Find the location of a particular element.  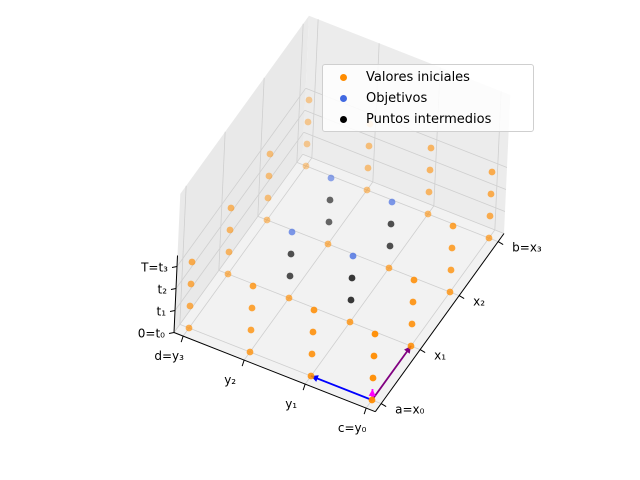

y-tick-label: c=y₀ is located at coordinates (352, 428).